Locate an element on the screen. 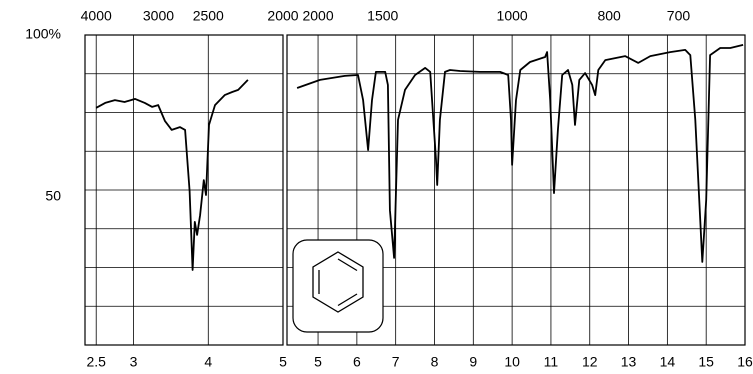 The width and height of the screenshot is (753, 374). top-tick-label: 2500 is located at coordinates (208, 16).